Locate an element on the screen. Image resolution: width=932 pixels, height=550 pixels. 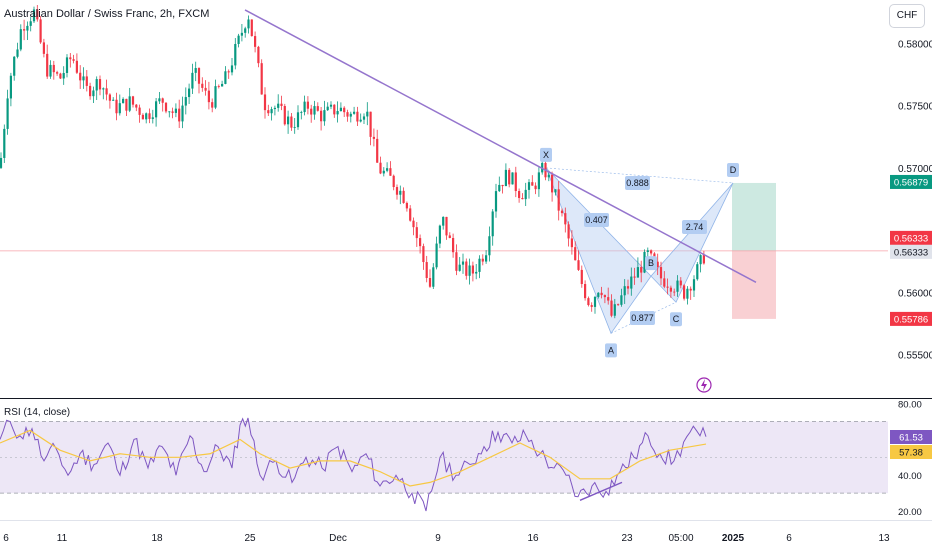
price-tick-label: 0.55500 is located at coordinates (915, 355).